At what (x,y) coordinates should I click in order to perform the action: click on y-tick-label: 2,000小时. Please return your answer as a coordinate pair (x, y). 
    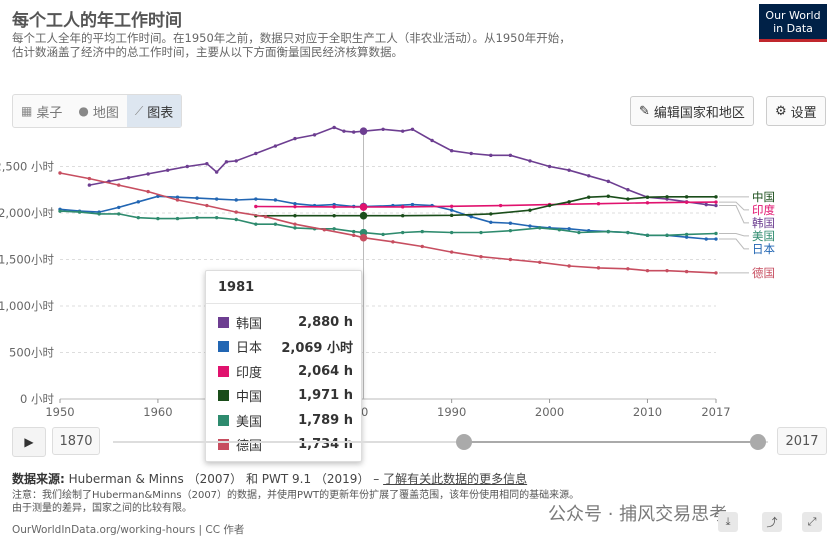
    Looking at the image, I should click on (27, 213).